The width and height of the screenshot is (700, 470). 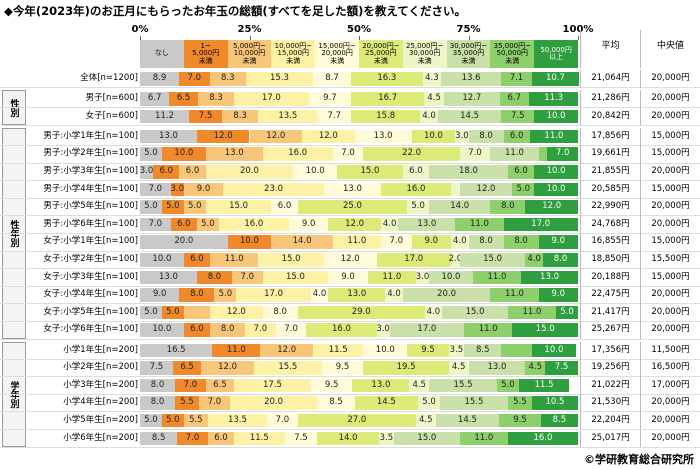 What do you see at coordinates (205, 115) in the screenshot?
I see `data-label: 7.5` at bounding box center [205, 115].